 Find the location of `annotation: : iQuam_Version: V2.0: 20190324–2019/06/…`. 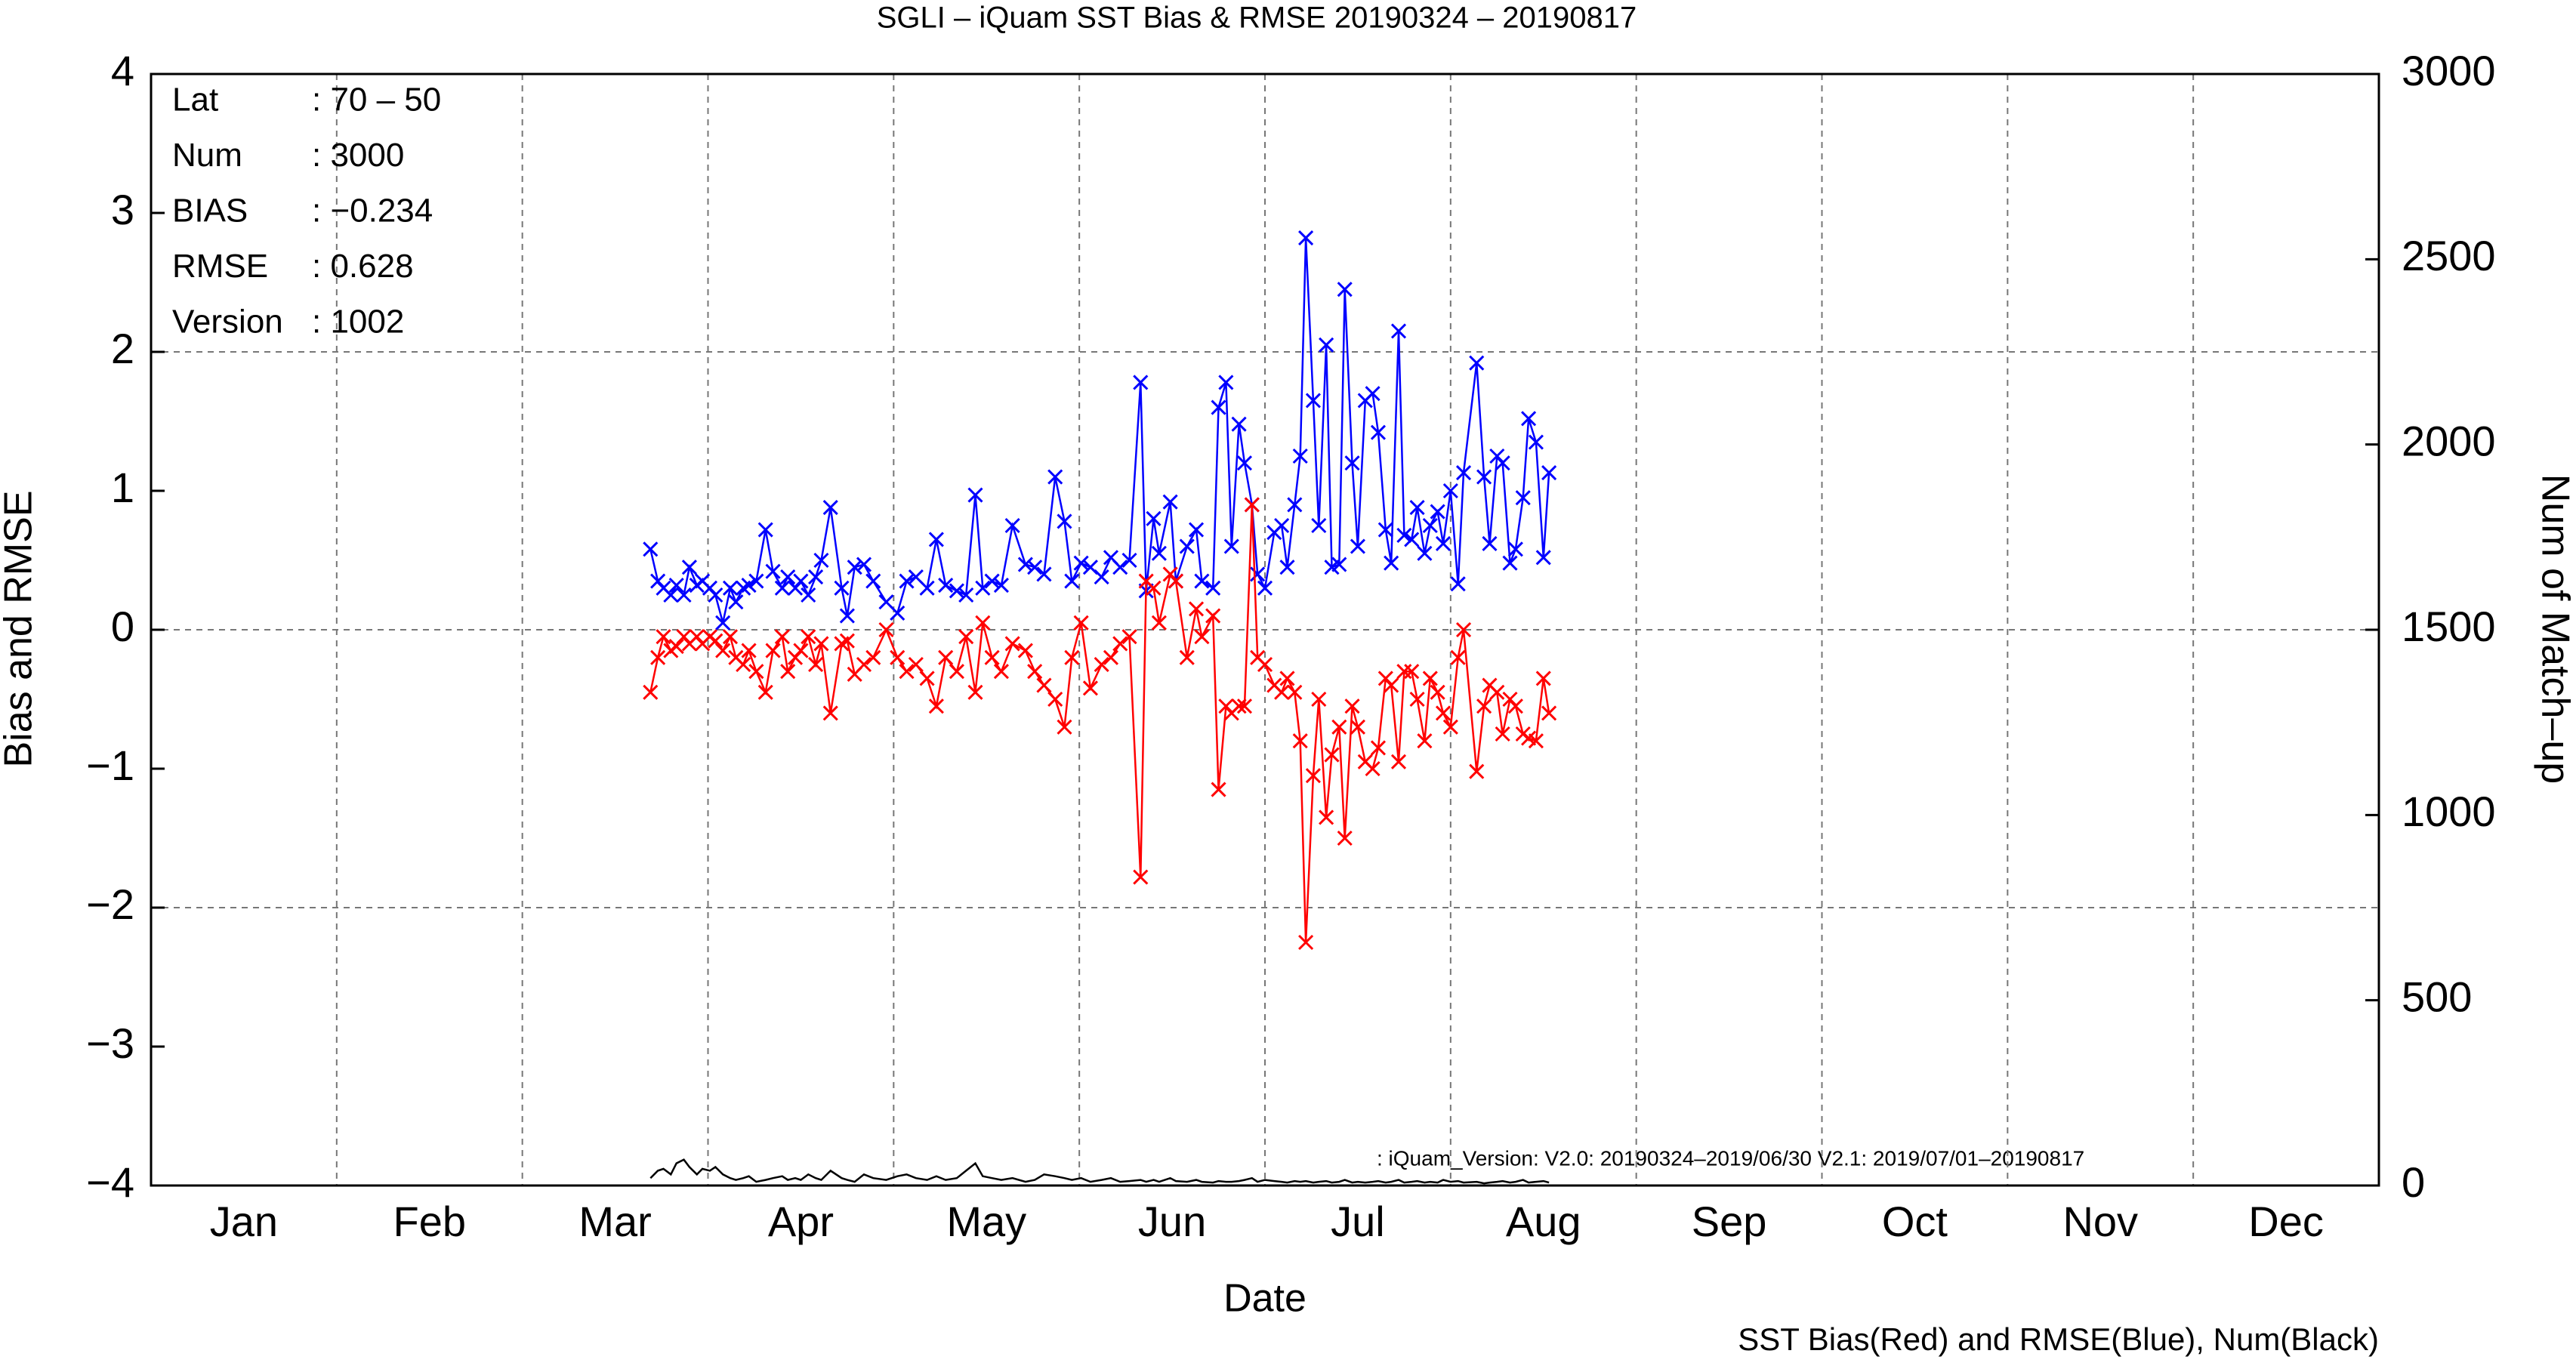

annotation: : iQuam_Version: V2.0: 20190324–2019/06/… is located at coordinates (1730, 1158).